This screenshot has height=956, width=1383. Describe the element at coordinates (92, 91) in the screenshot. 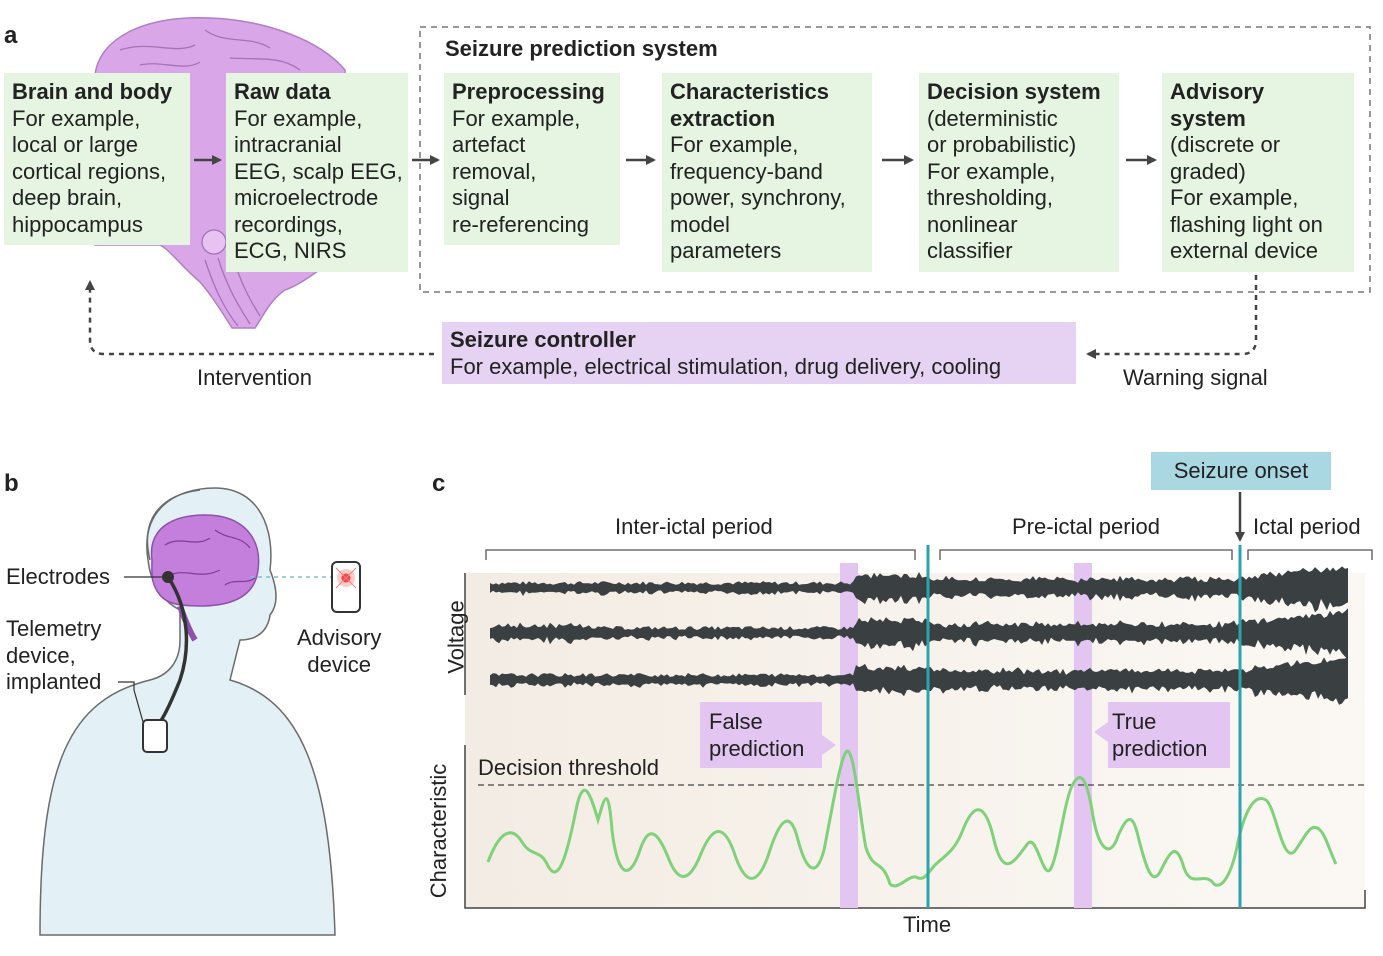

I see `box-title: Brain and body` at that location.